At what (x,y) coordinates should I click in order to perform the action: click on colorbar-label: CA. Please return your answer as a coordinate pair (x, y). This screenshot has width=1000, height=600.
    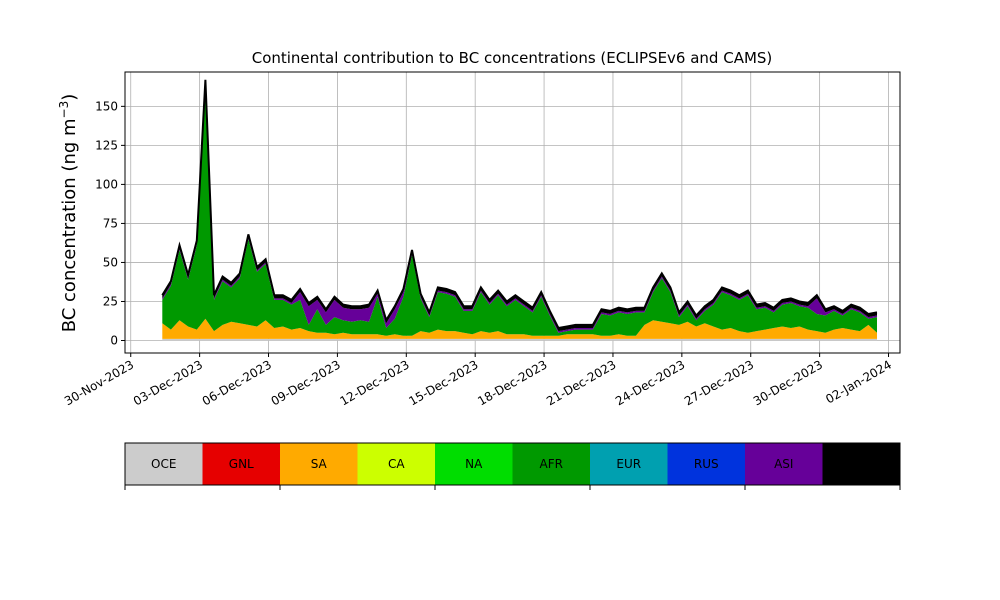
    Looking at the image, I should click on (396, 464).